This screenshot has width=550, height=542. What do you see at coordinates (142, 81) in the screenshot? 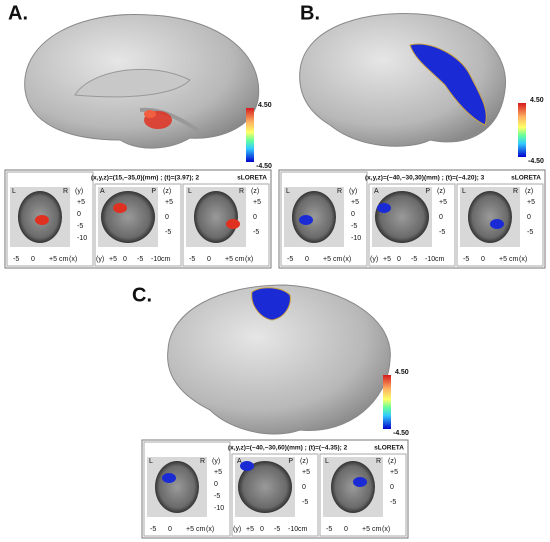
I see `brain-a` at bounding box center [142, 81].